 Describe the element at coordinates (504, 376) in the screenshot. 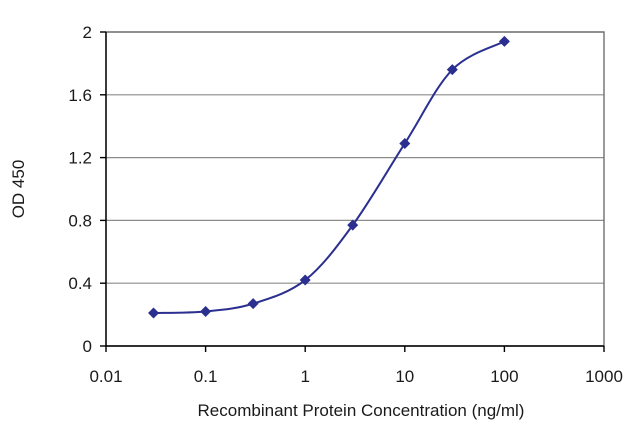

I see `x-tick-label: 100` at that location.